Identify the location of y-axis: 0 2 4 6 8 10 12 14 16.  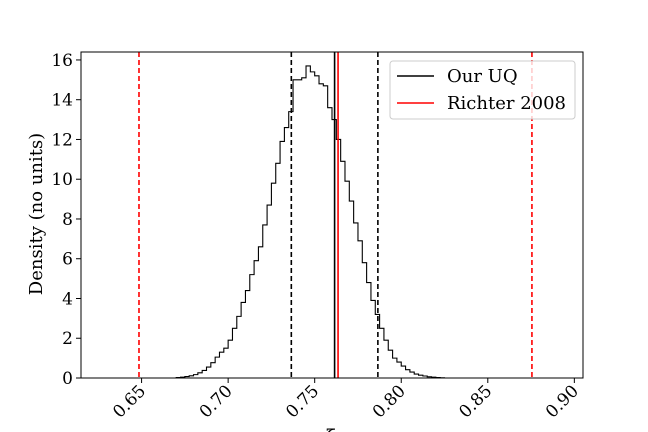
(66, 220).